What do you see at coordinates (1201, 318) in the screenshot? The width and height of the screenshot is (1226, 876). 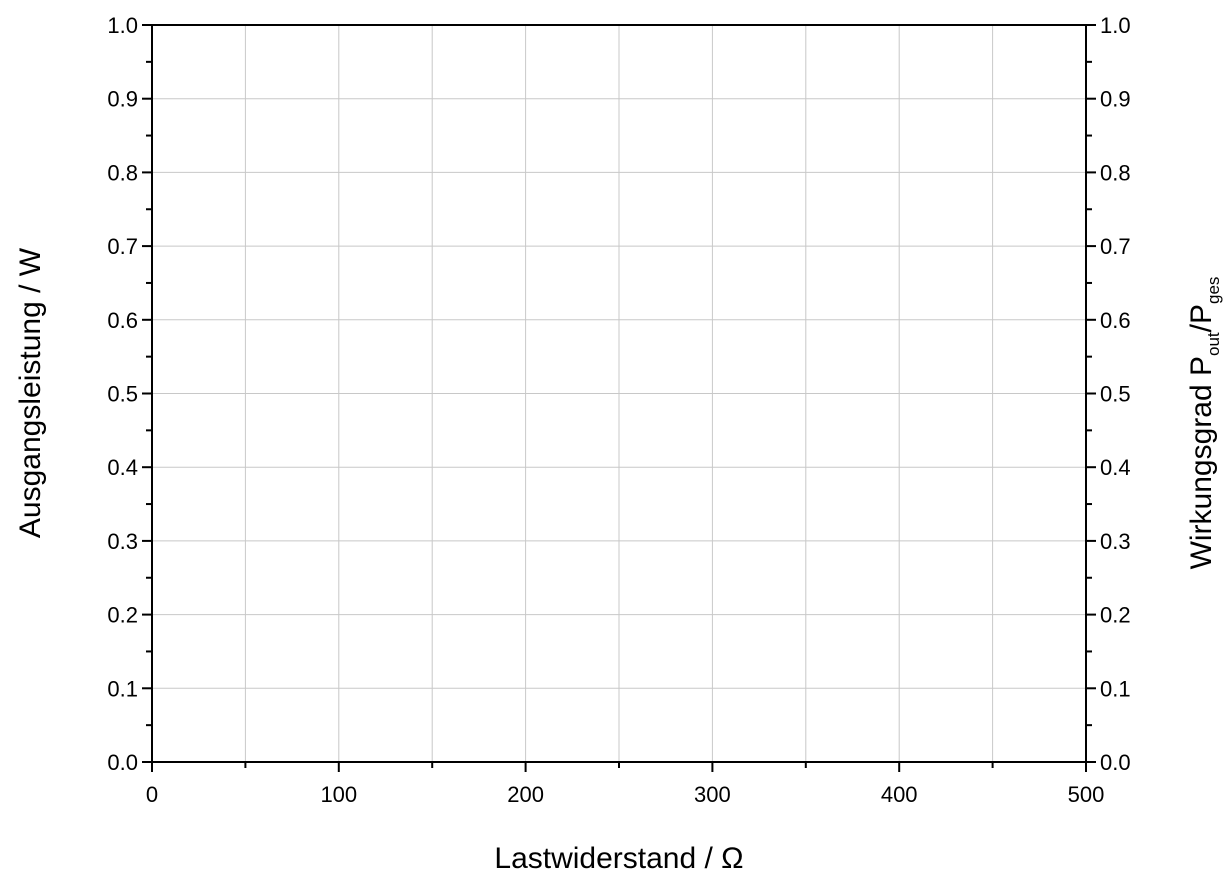 I see `y2-axis-title-mid: /P` at bounding box center [1201, 318].